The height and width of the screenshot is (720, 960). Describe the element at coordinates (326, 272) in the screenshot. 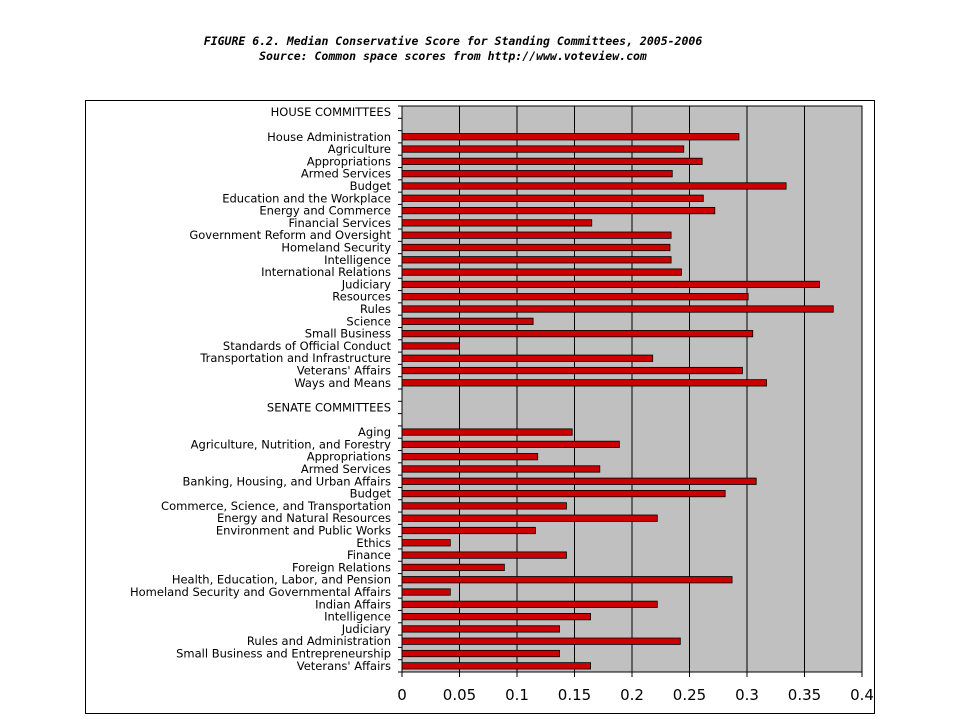

I see `category-label: International Relations` at that location.